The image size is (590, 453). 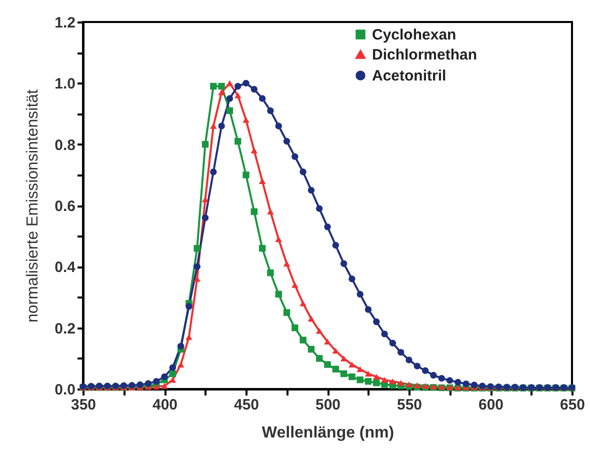 I want to click on y-tick-label: 0.8, so click(x=65, y=145).